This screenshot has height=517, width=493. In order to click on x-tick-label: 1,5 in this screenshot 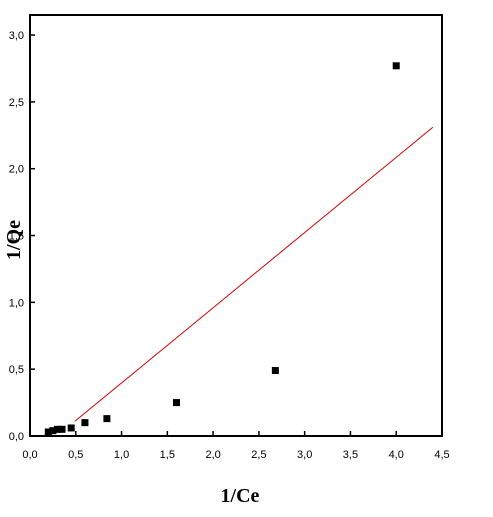, I will do `click(167, 455)`.